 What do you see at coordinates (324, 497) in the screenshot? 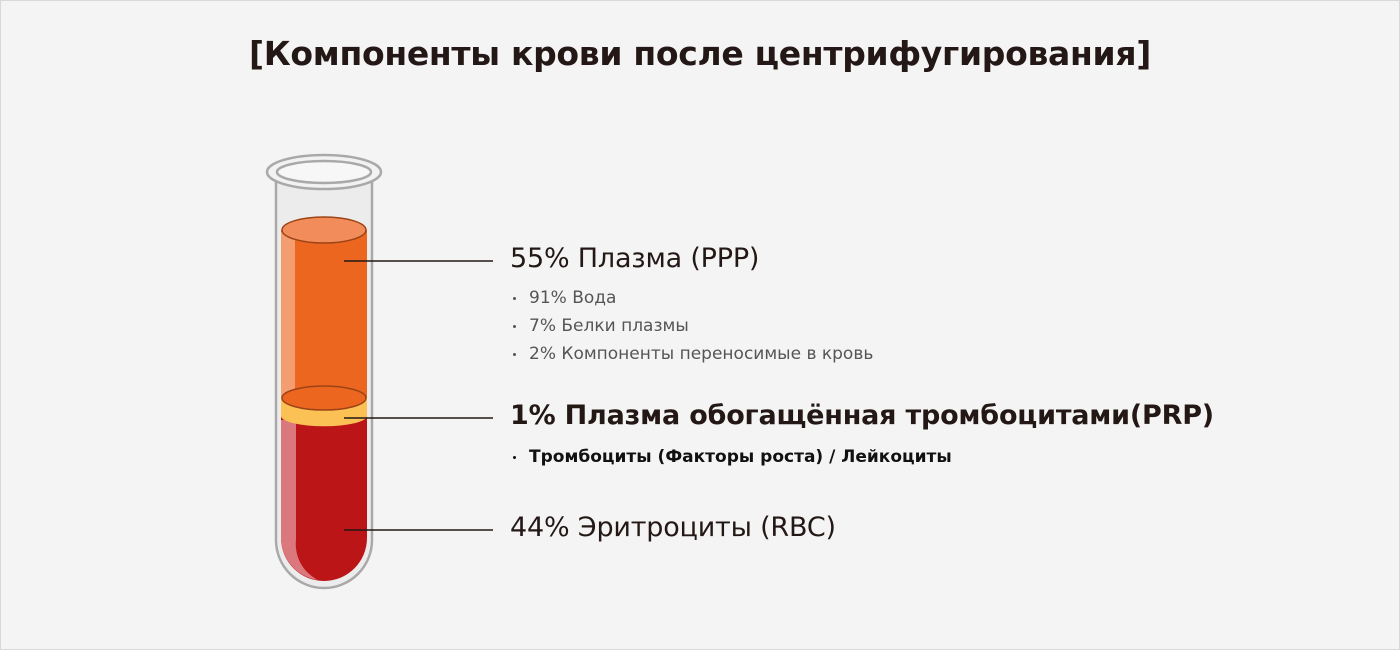
I see `rbc-layer` at bounding box center [324, 497].